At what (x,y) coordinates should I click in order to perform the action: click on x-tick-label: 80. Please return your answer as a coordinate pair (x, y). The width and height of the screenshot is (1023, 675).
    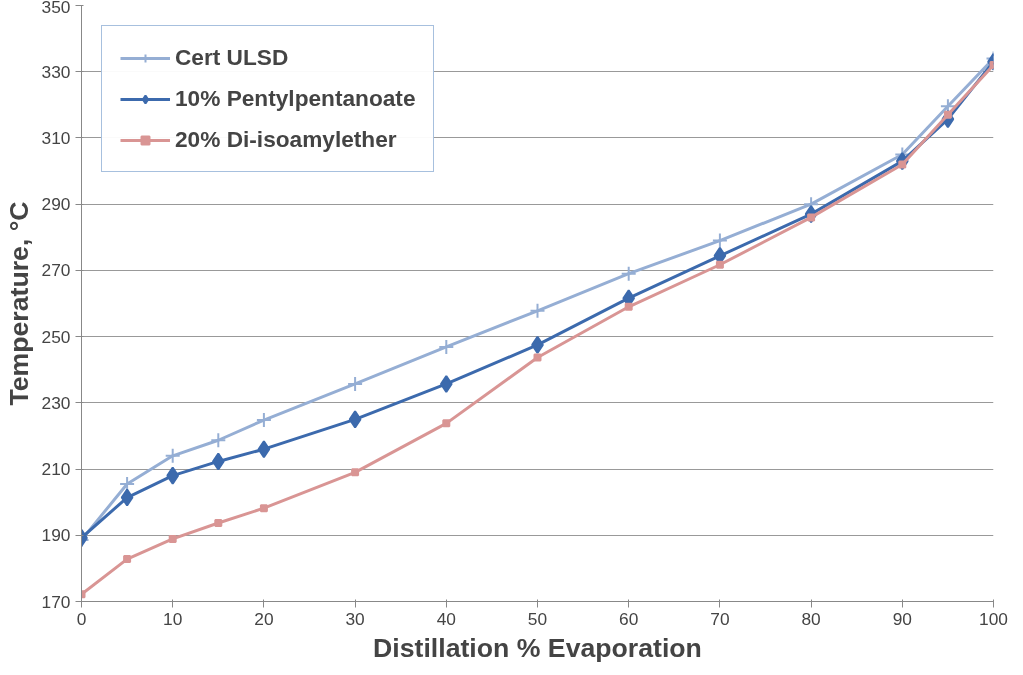
    Looking at the image, I should click on (811, 618).